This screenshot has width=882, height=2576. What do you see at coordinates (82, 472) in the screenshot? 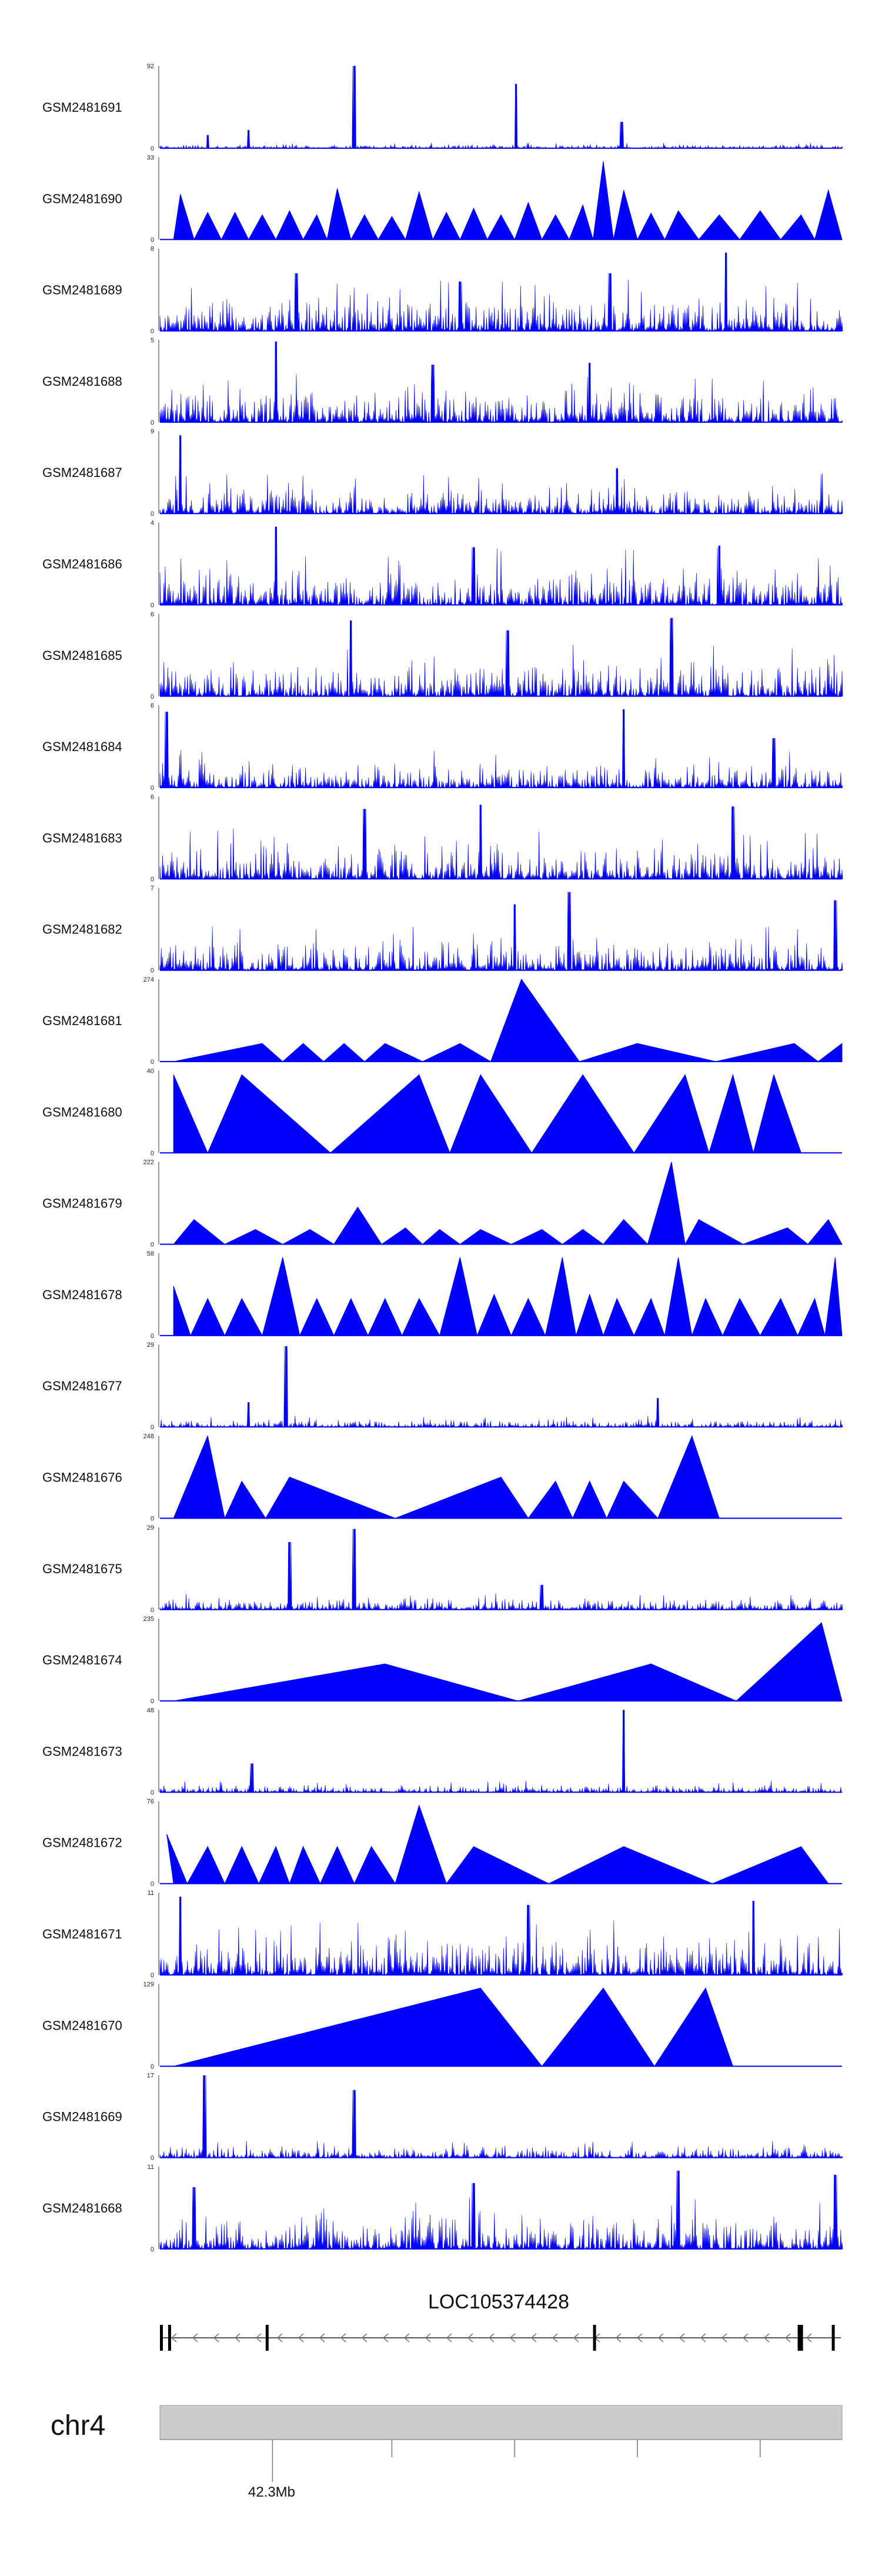
I see `track-sample-label: GSM2481687` at bounding box center [82, 472].